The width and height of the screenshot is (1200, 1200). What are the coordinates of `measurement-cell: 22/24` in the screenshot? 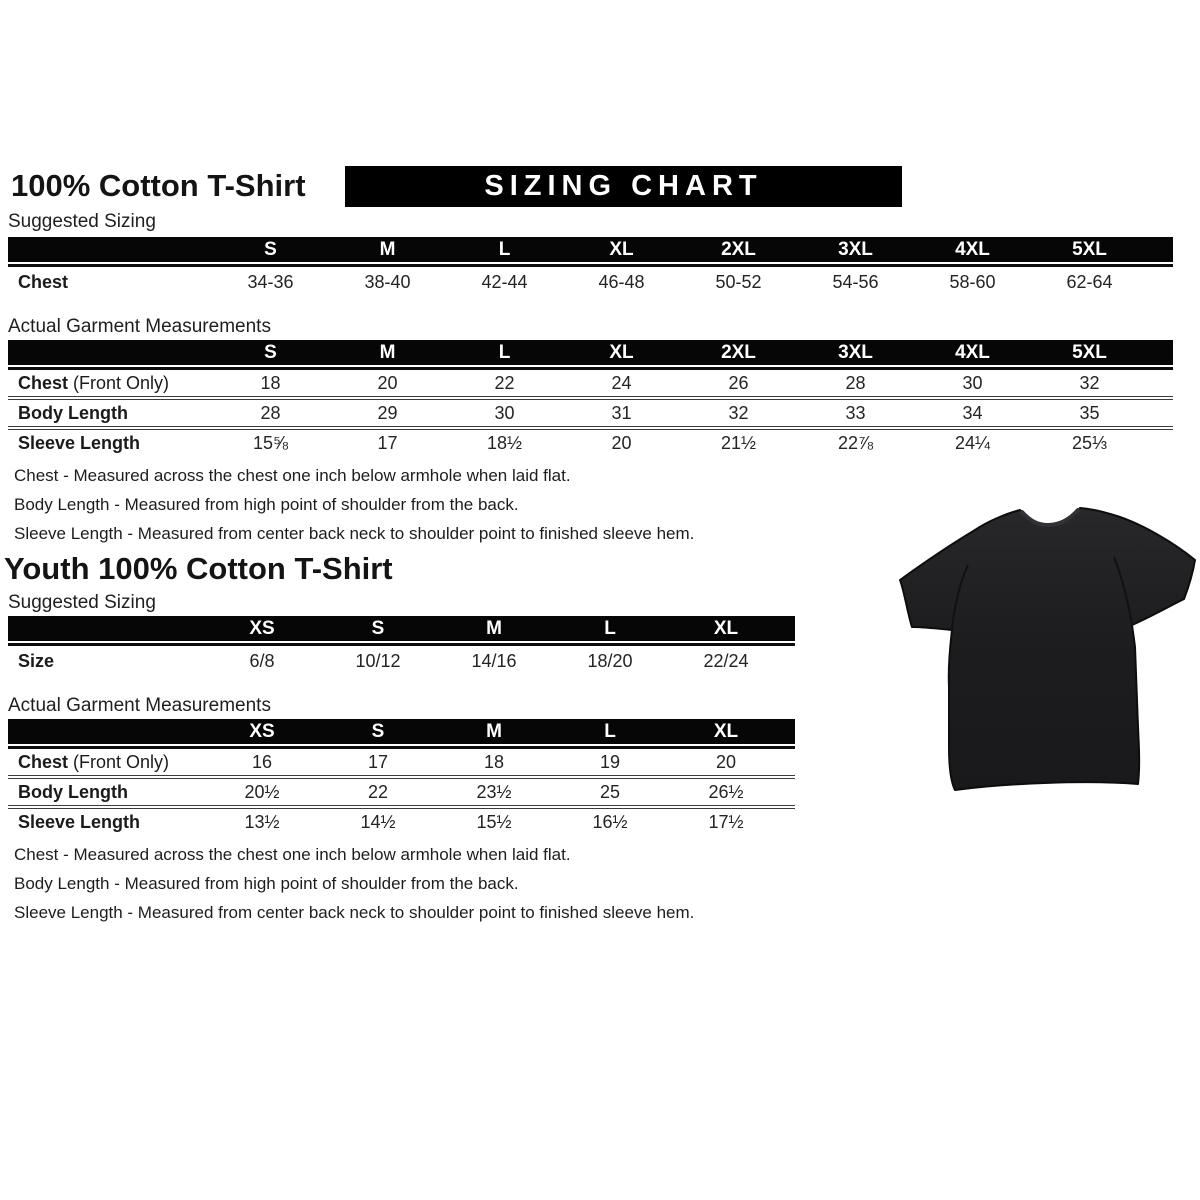 It's located at (726, 661).